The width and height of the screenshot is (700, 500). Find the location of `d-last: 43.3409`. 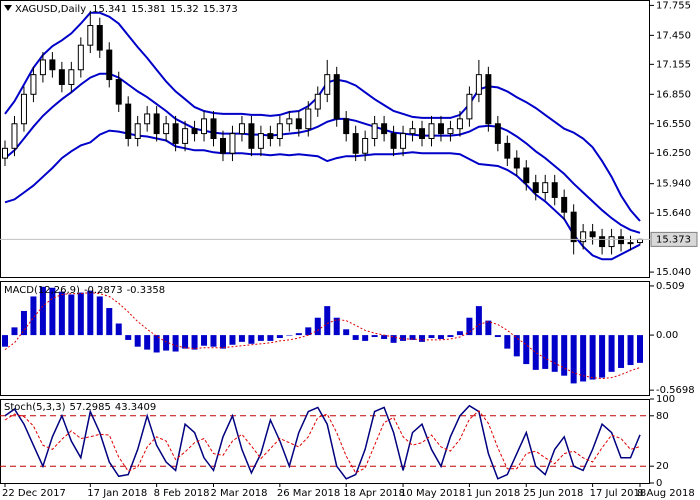

d-last: 43.3409 is located at coordinates (135, 407).